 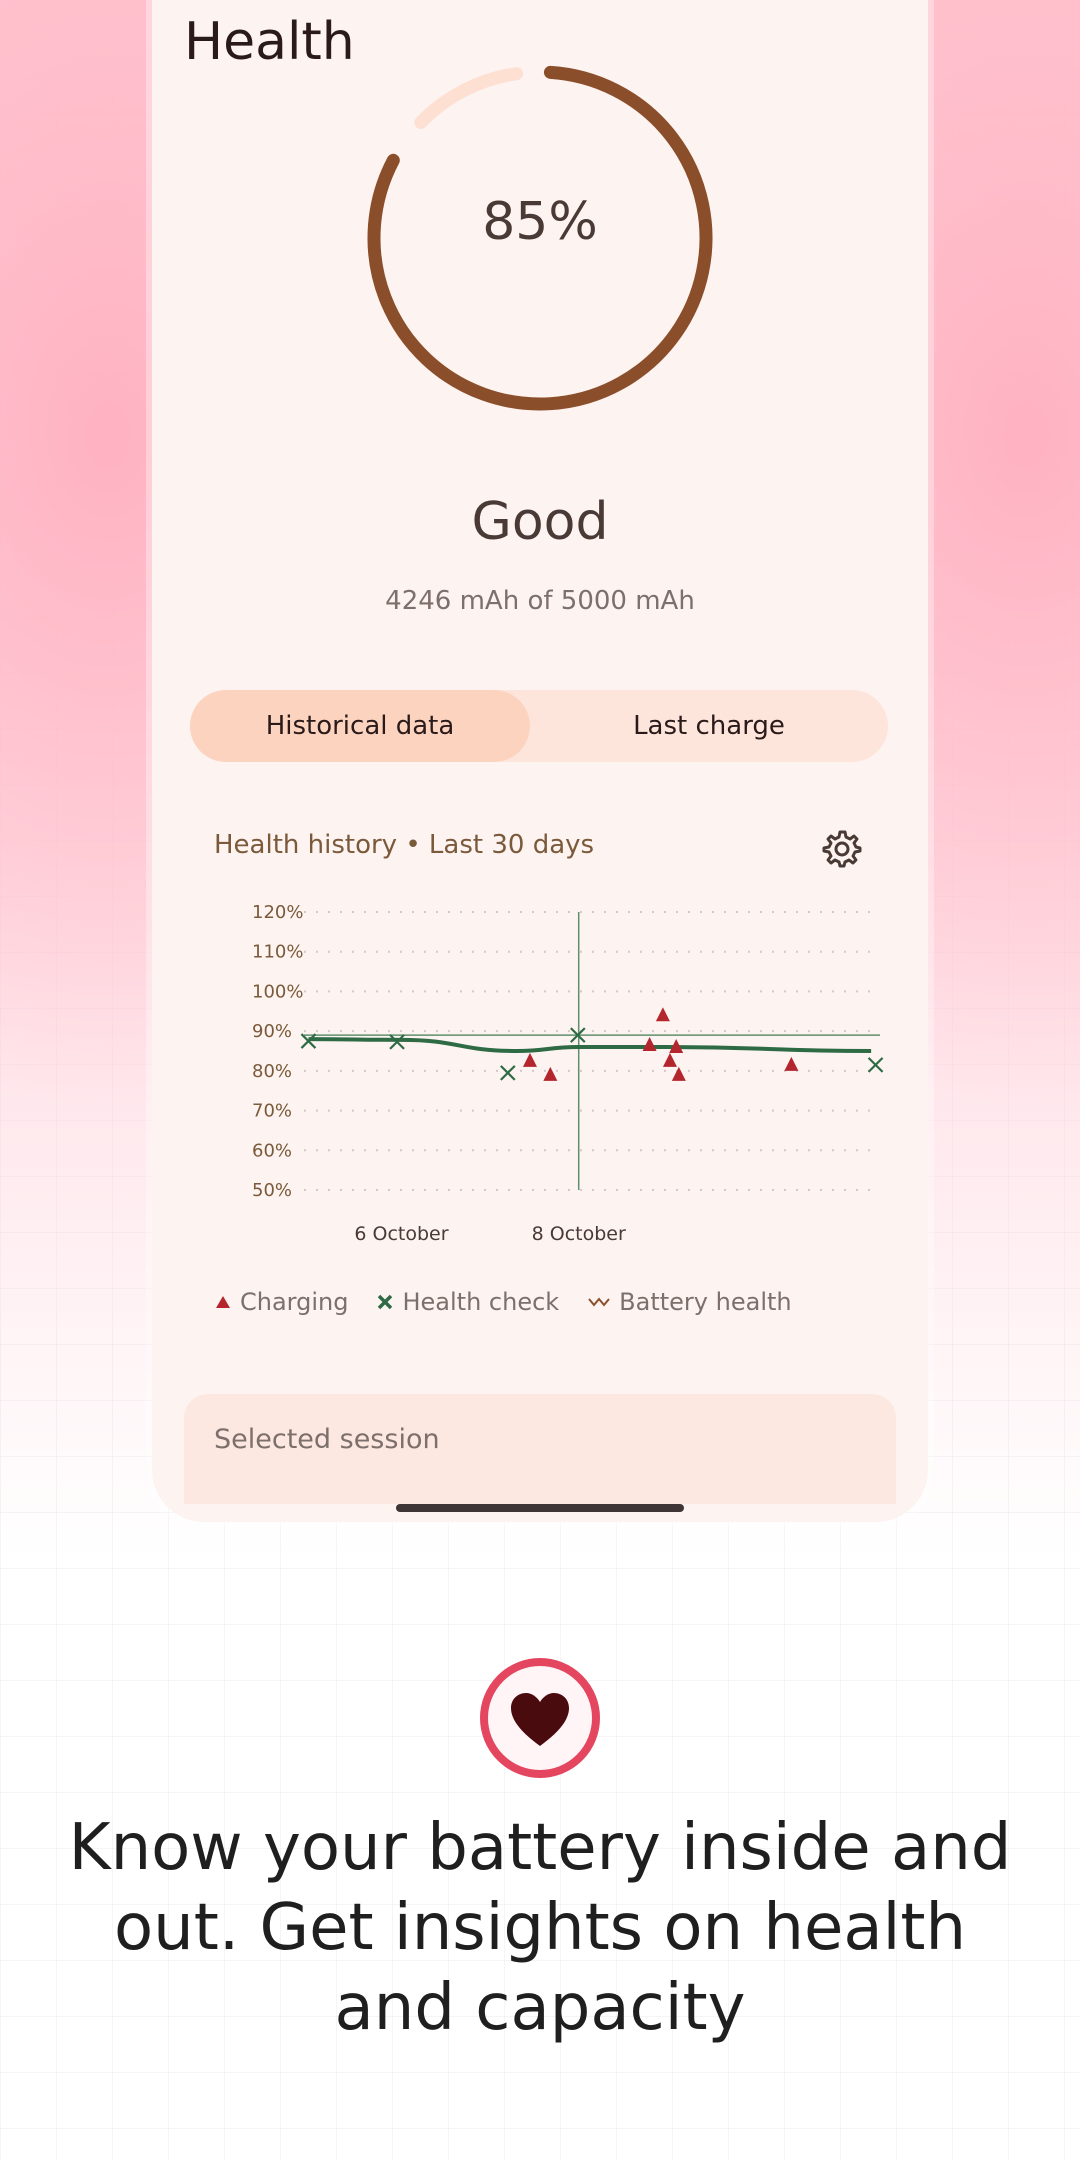 I want to click on y-tick-label: 70%, so click(x=272, y=1111).